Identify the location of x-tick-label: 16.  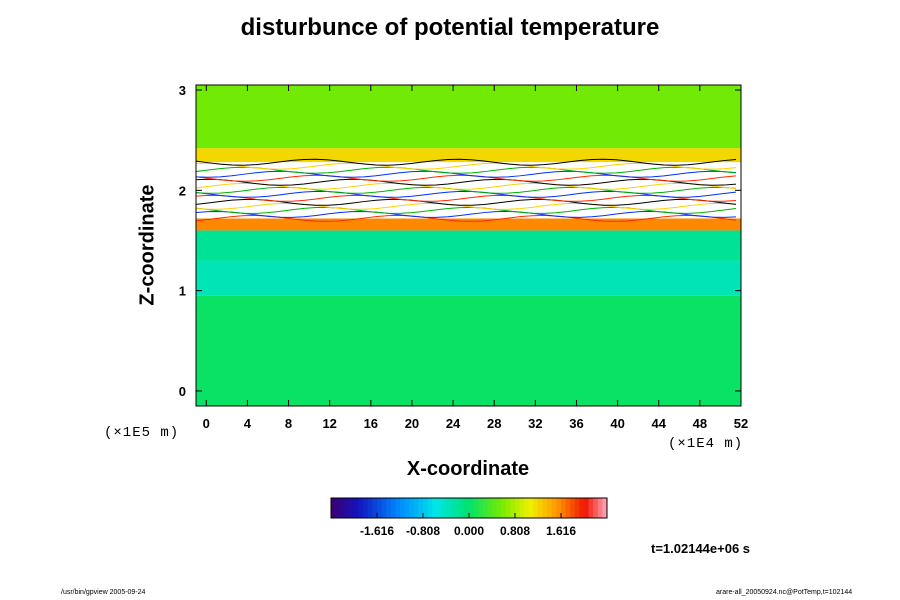
(371, 423).